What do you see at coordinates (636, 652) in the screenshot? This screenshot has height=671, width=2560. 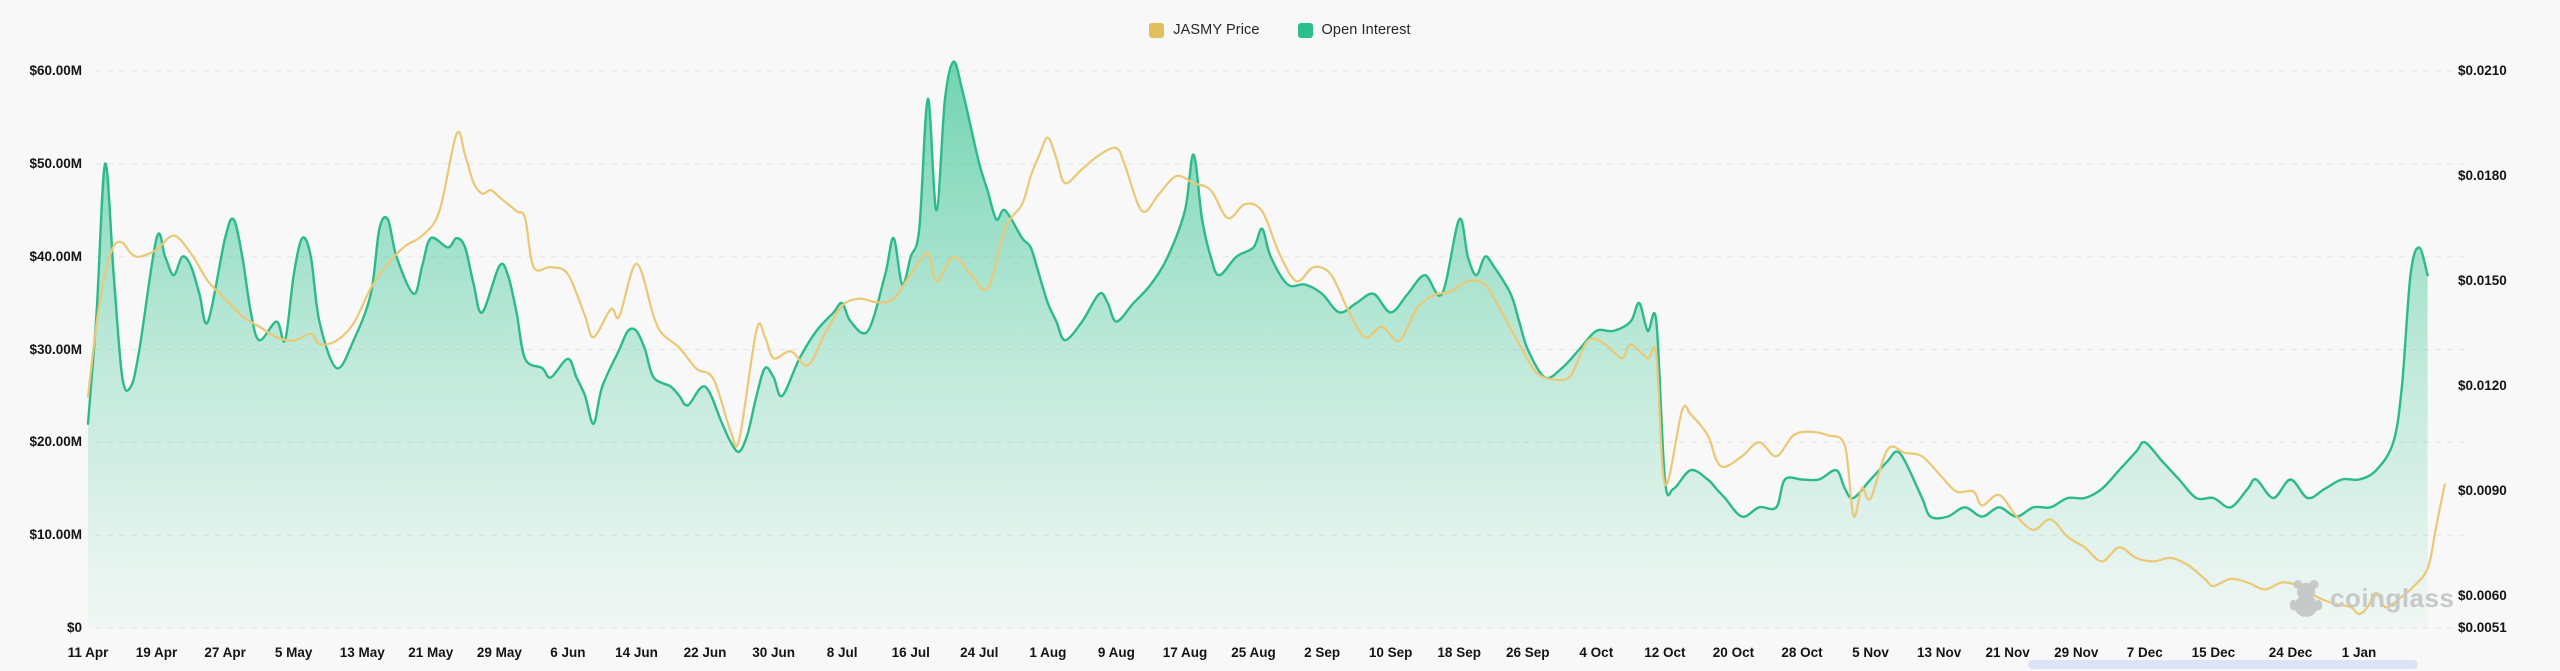 I see `x-axis-label: 14 Jun` at bounding box center [636, 652].